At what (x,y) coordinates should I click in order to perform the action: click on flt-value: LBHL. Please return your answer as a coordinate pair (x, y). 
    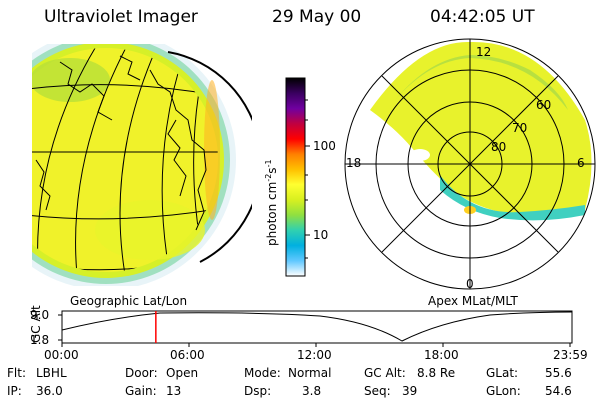
    Looking at the image, I should click on (51, 373).